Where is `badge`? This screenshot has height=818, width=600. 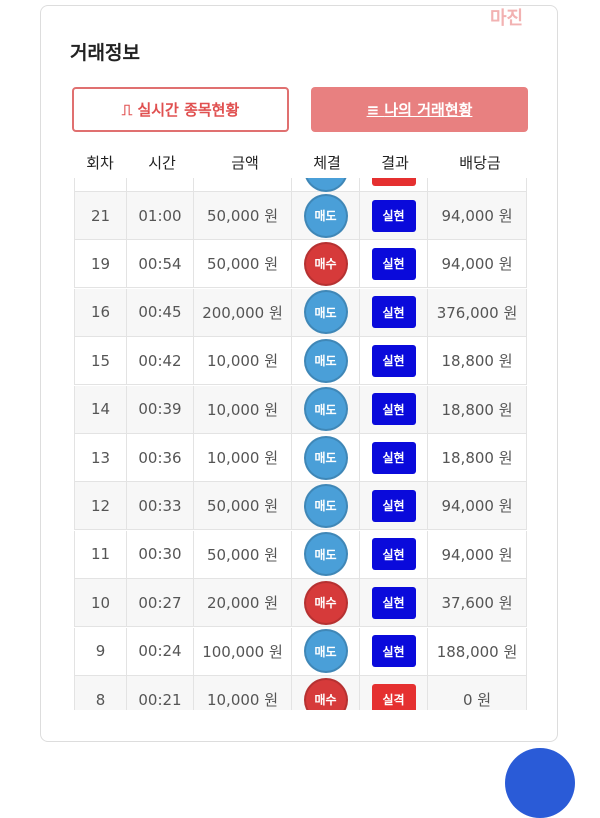 badge is located at coordinates (394, 182).